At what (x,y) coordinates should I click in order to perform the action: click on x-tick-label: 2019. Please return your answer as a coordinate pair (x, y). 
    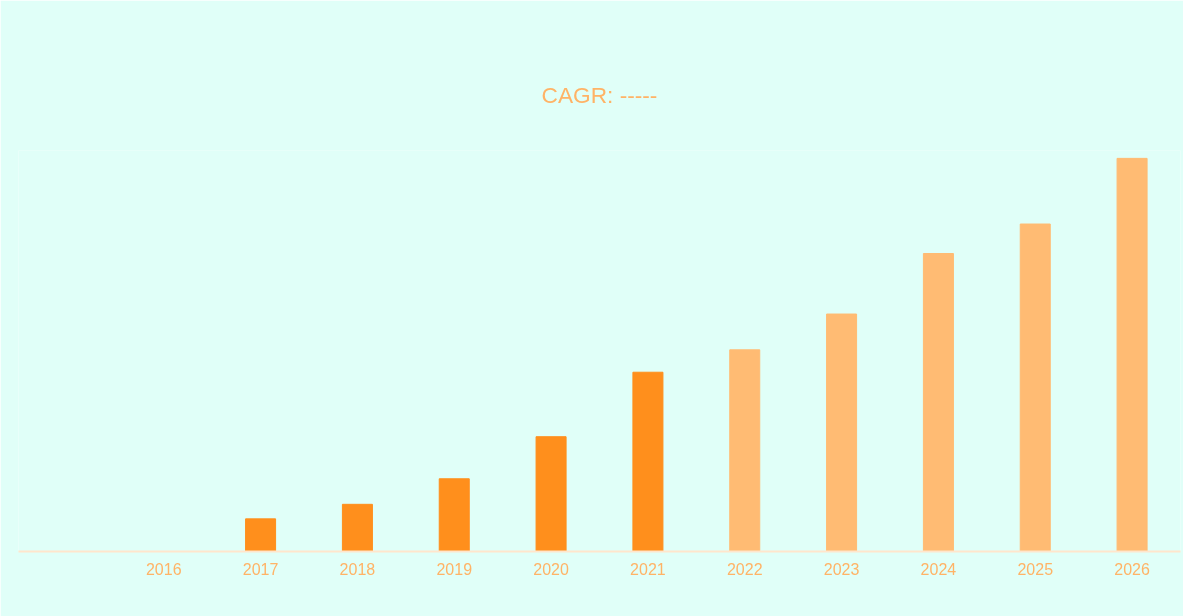
    Looking at the image, I should click on (454, 569).